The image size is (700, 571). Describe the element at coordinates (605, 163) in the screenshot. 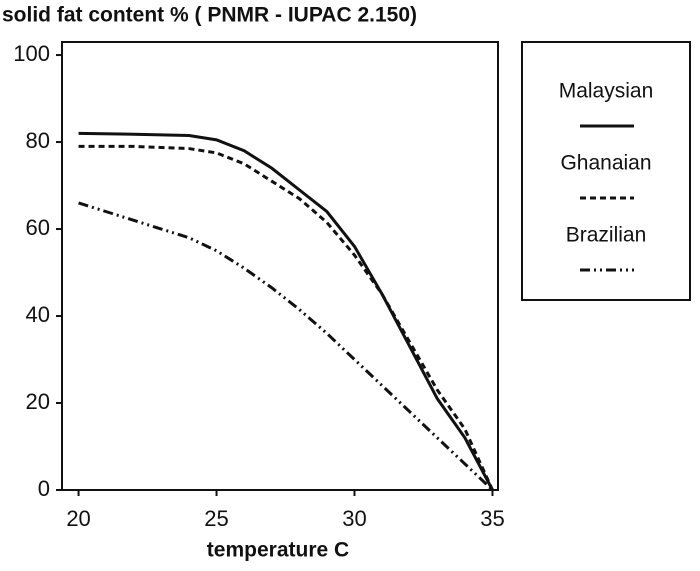

I see `legend-label: Ghanaian` at that location.